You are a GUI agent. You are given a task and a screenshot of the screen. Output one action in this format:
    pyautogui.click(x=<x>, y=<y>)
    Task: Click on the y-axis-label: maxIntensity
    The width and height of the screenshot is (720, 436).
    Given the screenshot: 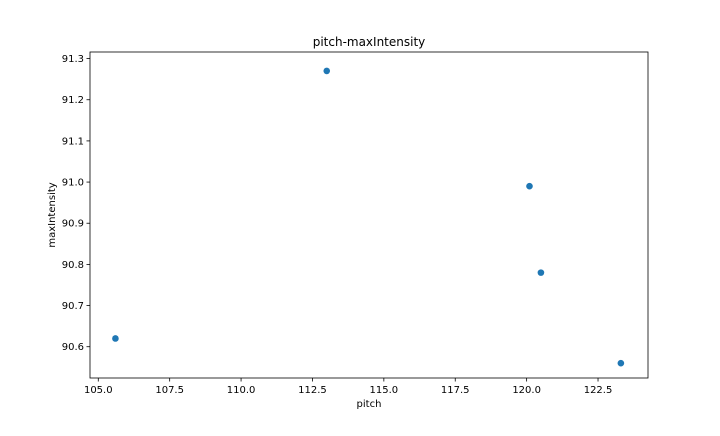 What is the action you would take?
    pyautogui.click(x=52, y=214)
    